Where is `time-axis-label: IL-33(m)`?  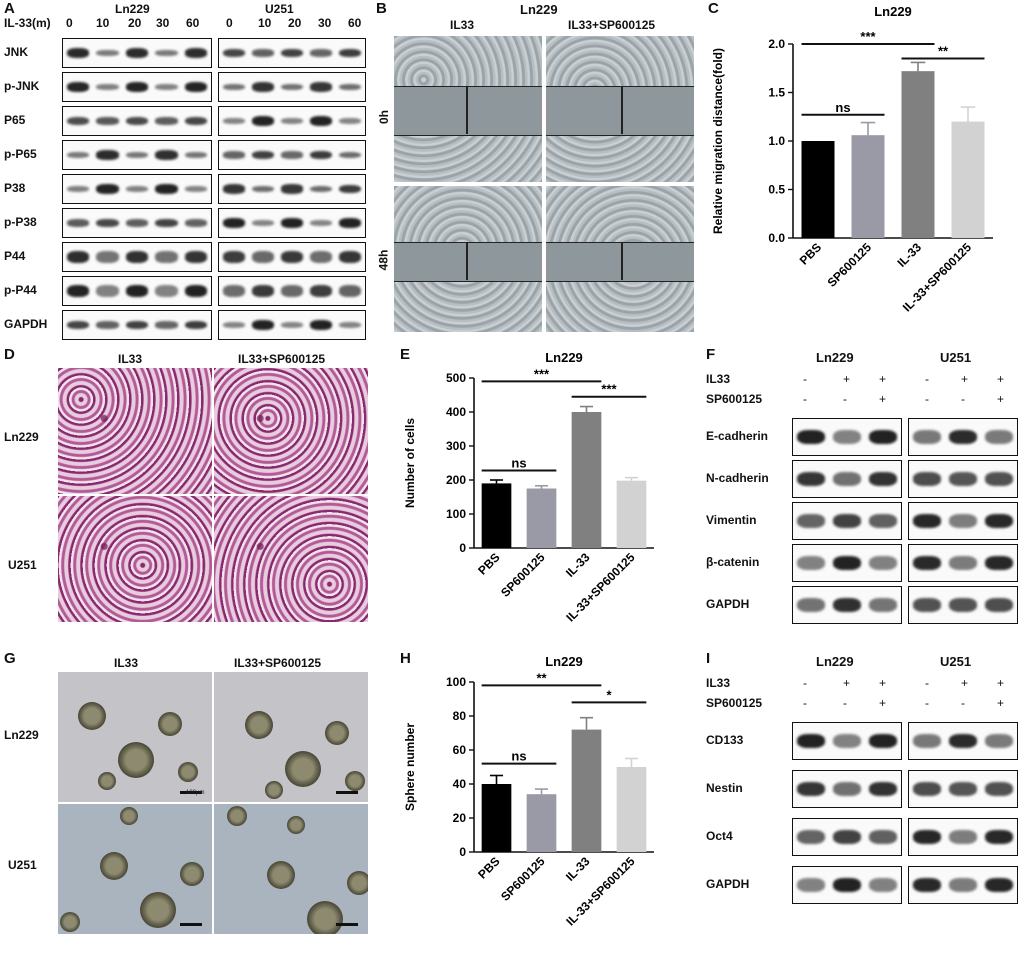
time-axis-label: IL-33(m) is located at coordinates (27, 23).